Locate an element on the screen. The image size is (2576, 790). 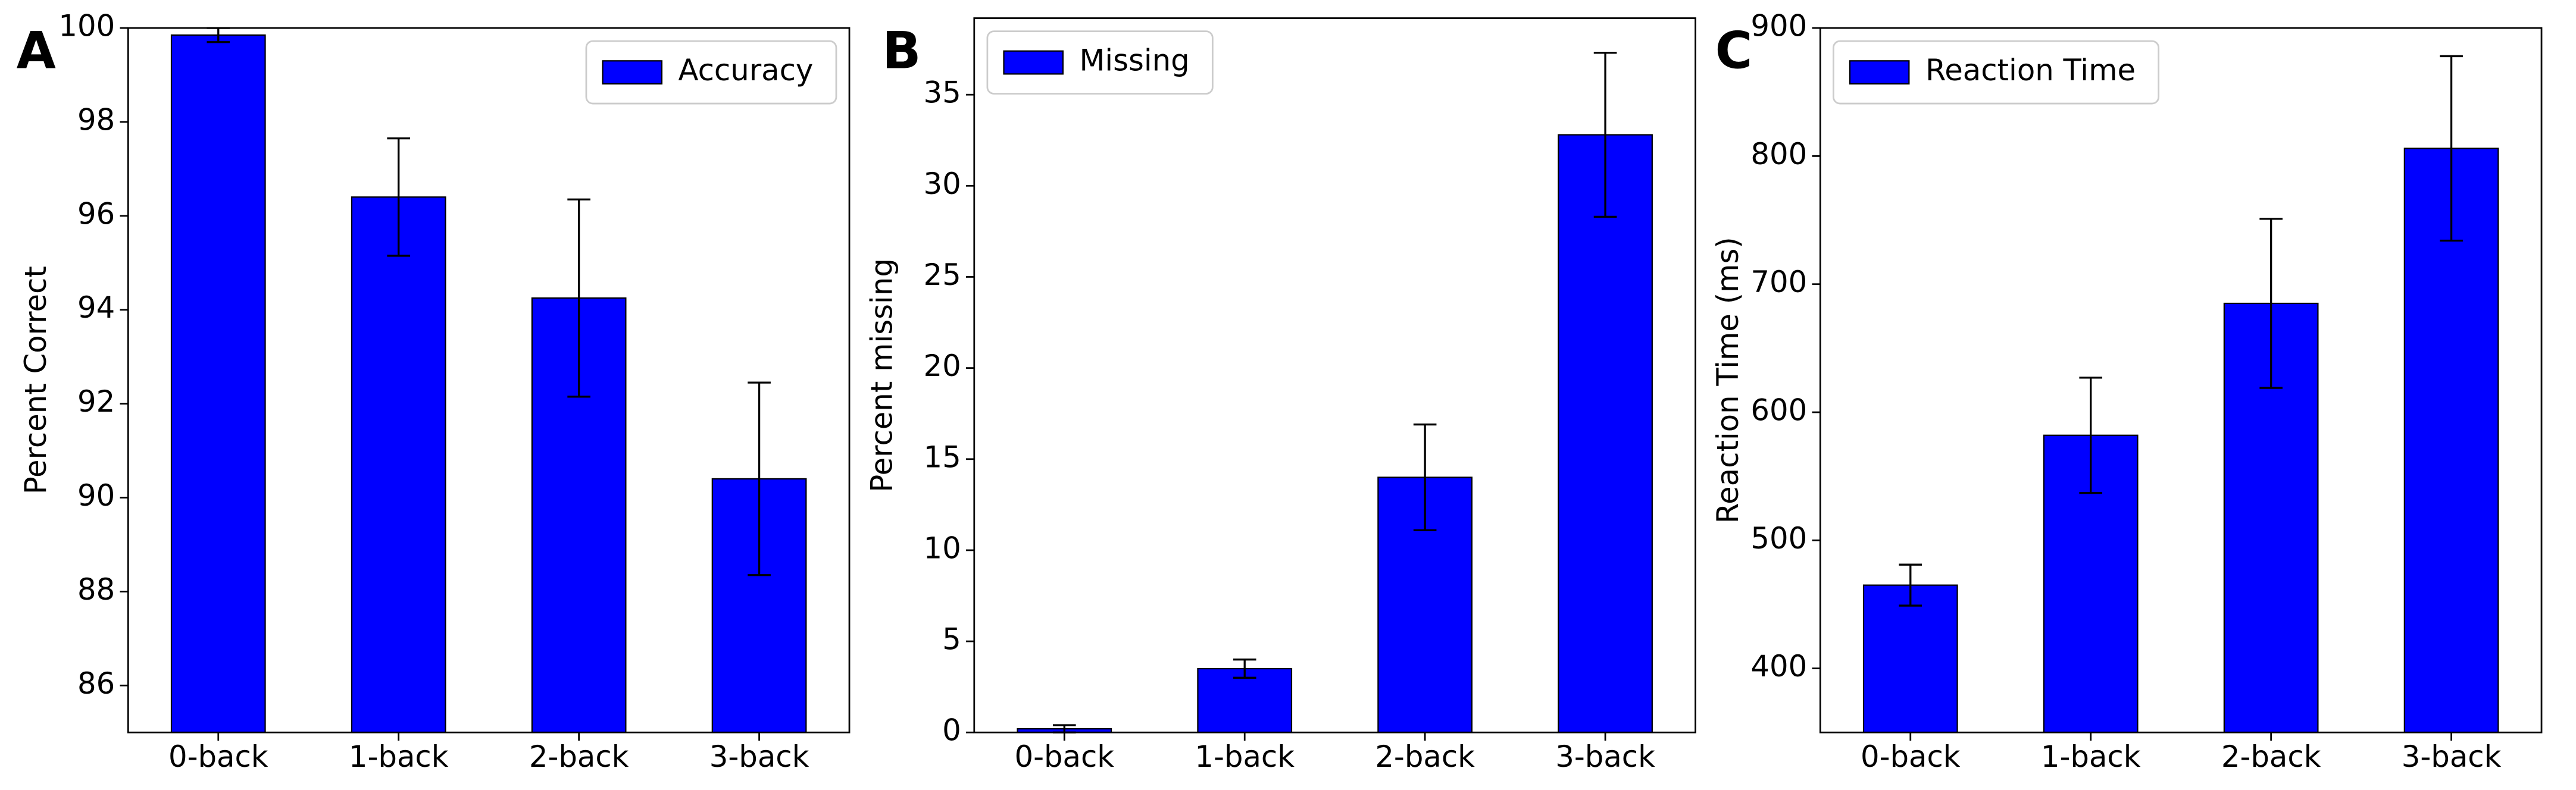
y-tick-label: 800 is located at coordinates (1778, 154).